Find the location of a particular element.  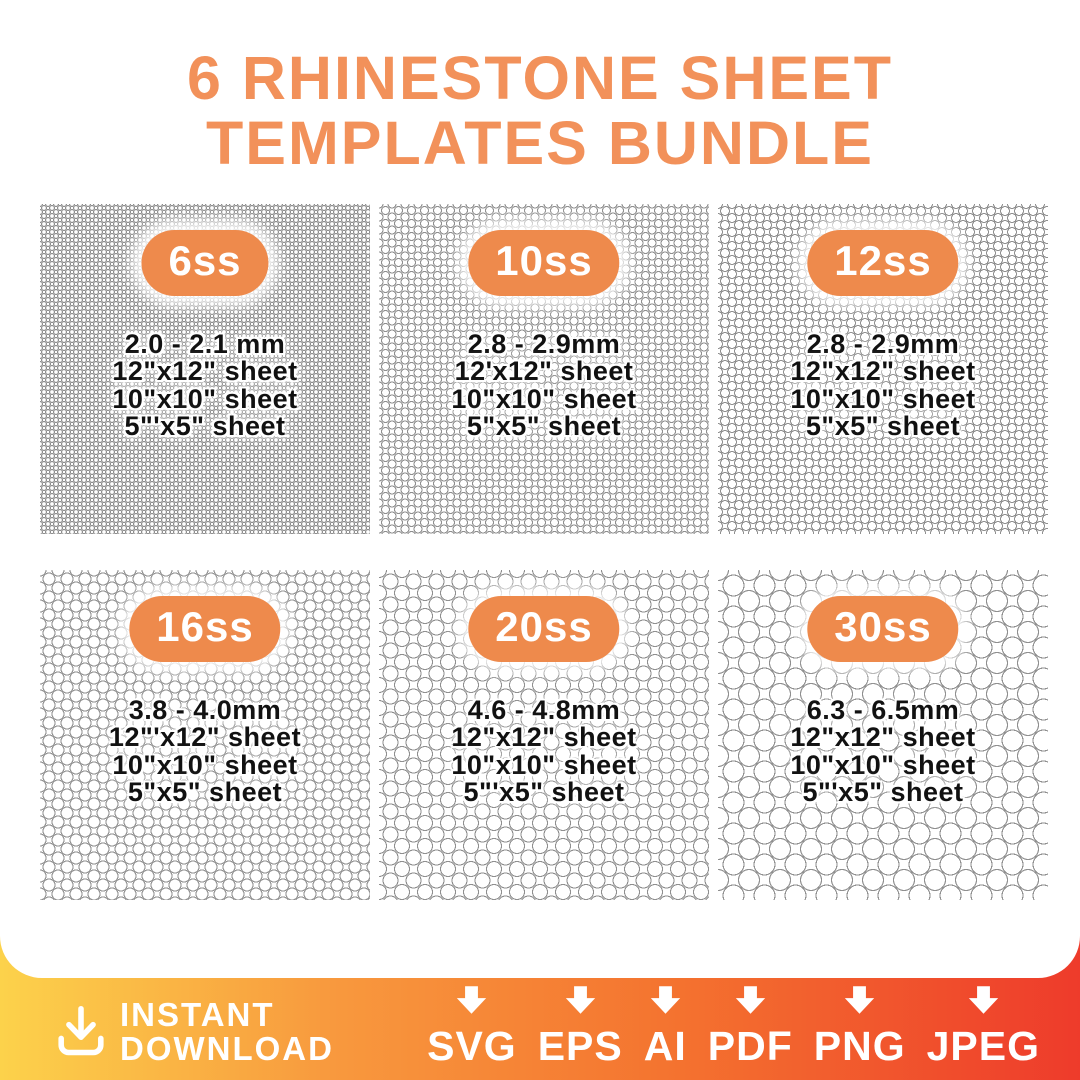

format-eps: EPS is located at coordinates (580, 1026).